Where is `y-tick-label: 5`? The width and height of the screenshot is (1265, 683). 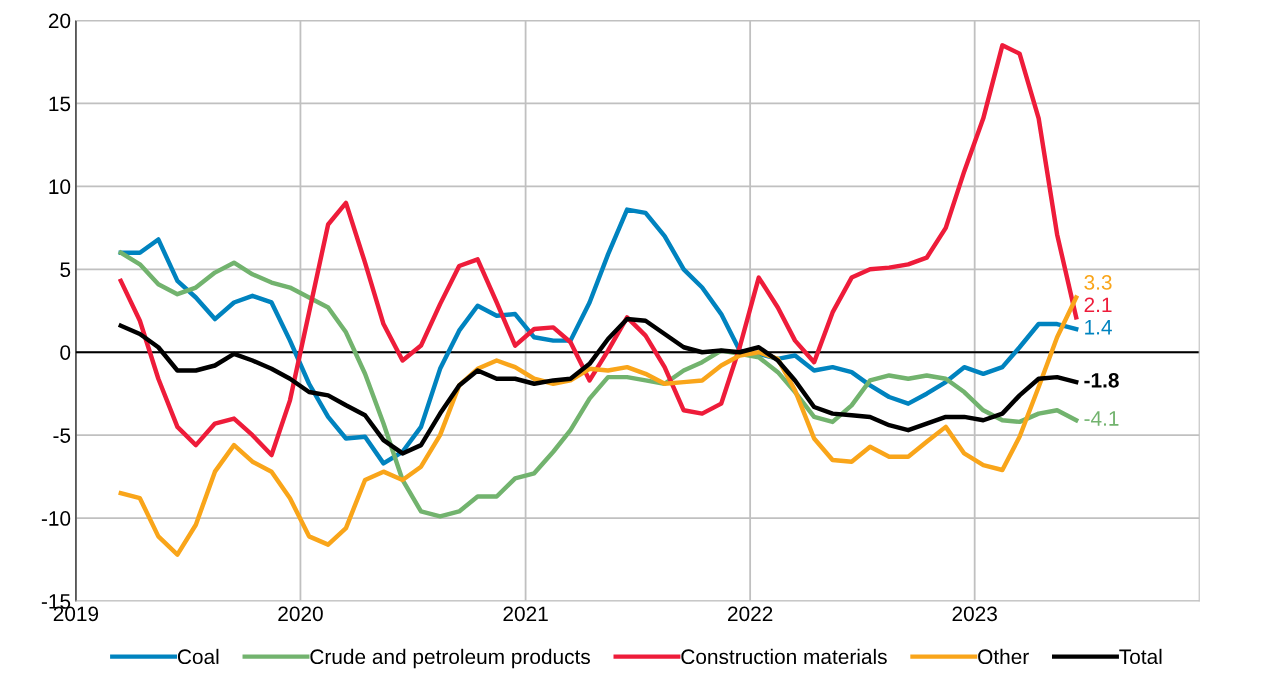
y-tick-label: 5 is located at coordinates (65, 270).